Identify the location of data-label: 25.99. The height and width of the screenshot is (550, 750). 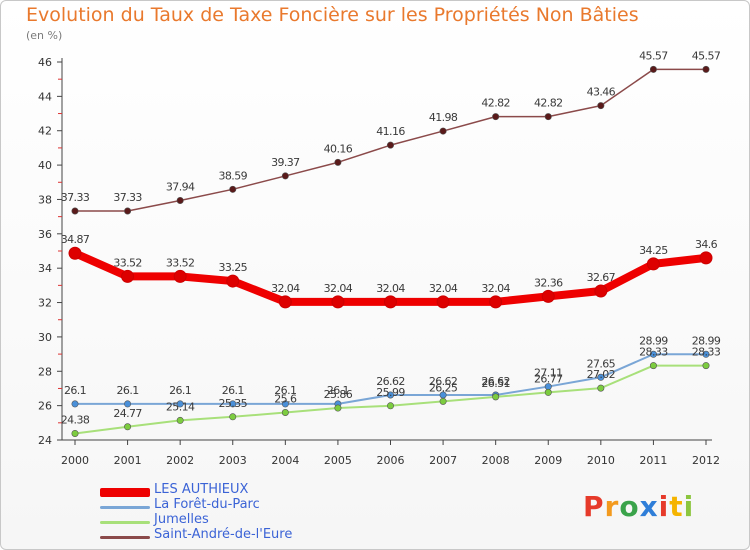
(390, 392).